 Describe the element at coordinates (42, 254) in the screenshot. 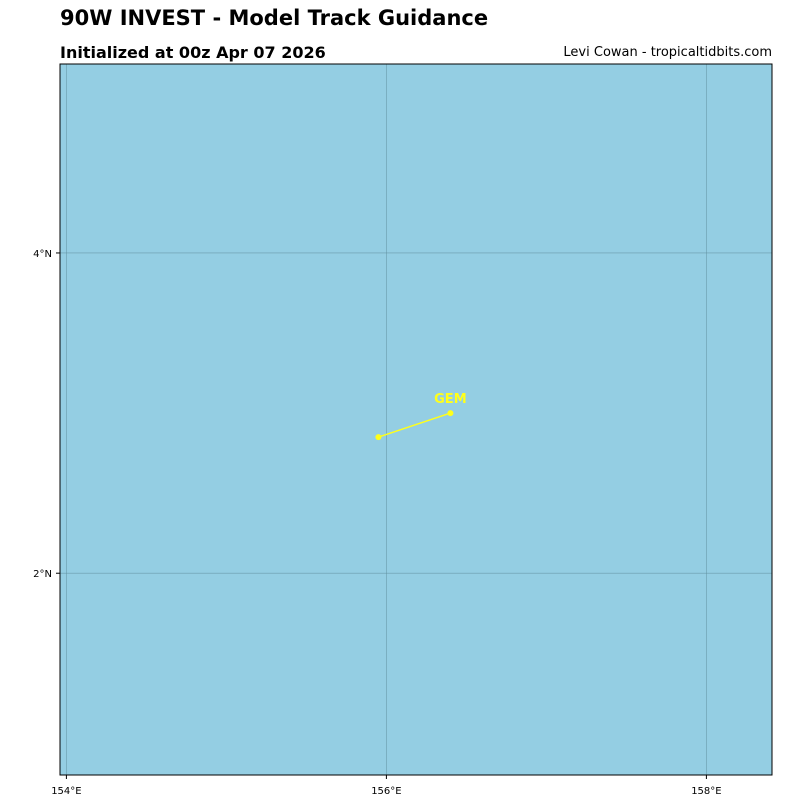

I see `lat-tick-label: 4°N` at that location.